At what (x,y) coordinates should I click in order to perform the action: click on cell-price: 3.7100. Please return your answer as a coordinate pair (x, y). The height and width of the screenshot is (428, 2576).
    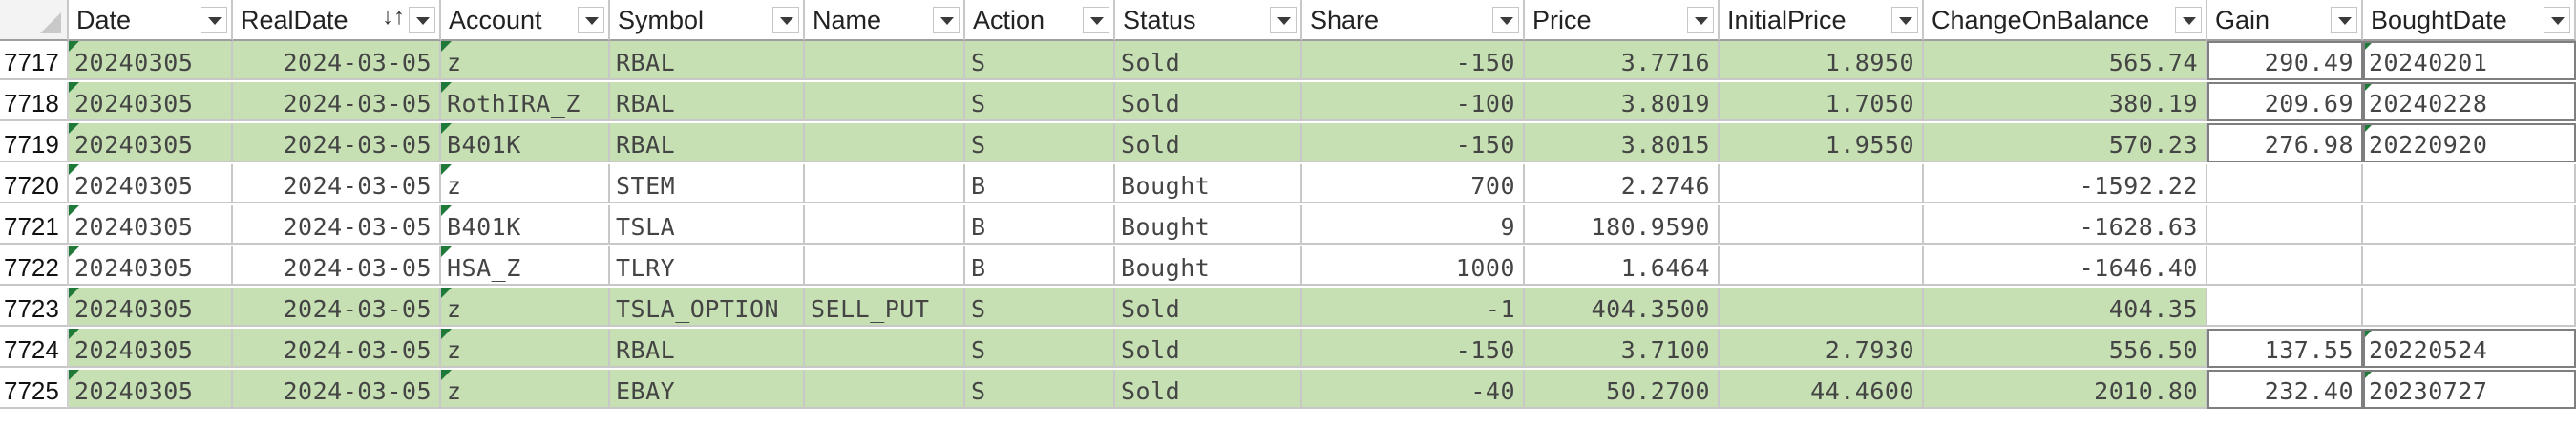
    Looking at the image, I should click on (1622, 348).